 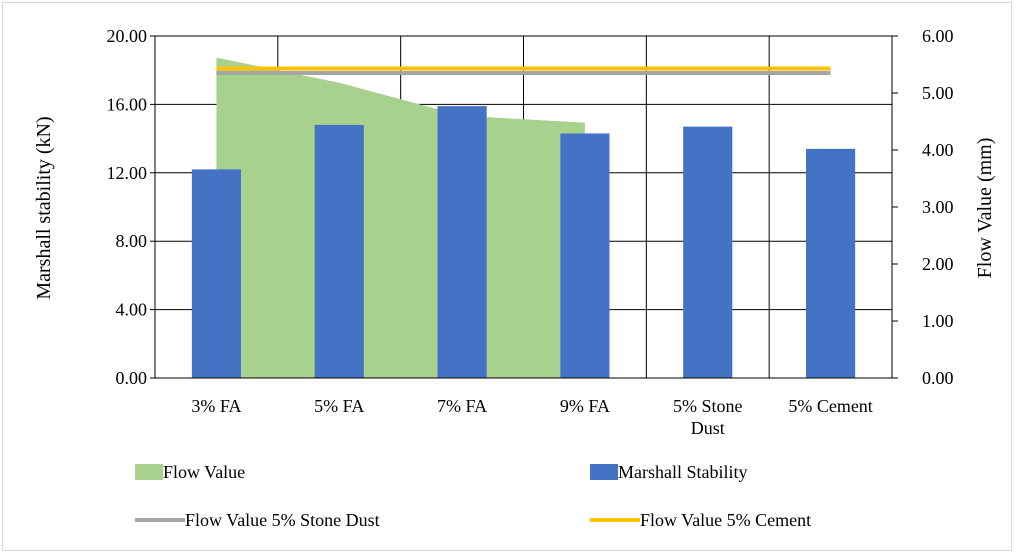 What do you see at coordinates (938, 264) in the screenshot?
I see `y2-tick-label: 2.00` at bounding box center [938, 264].